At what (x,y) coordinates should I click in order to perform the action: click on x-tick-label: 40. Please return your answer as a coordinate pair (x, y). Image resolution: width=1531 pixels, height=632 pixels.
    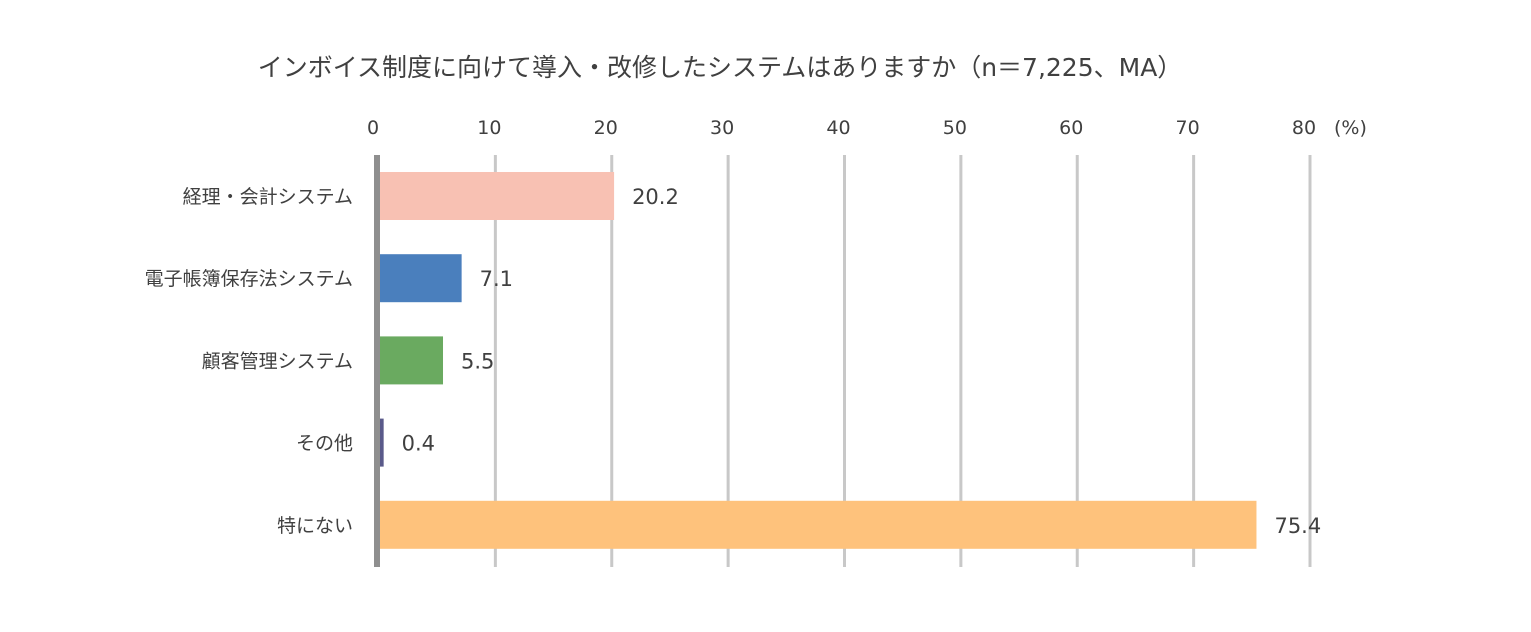
    Looking at the image, I should click on (838, 128).